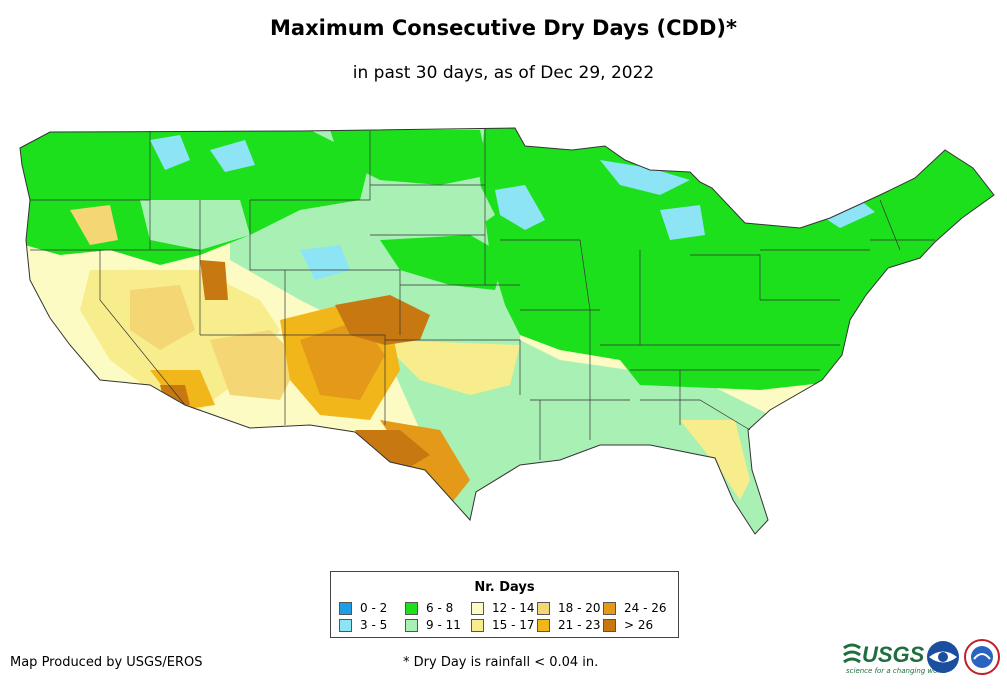  I want to click on weather-service-logo-icon, so click(982, 657).